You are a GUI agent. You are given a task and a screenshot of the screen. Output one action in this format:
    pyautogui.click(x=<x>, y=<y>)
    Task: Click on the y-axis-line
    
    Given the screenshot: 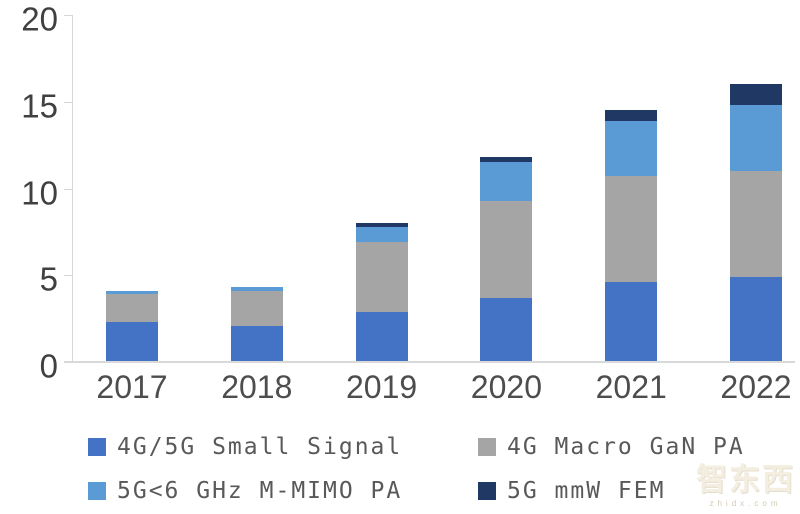 What is the action you would take?
    pyautogui.click(x=72, y=188)
    